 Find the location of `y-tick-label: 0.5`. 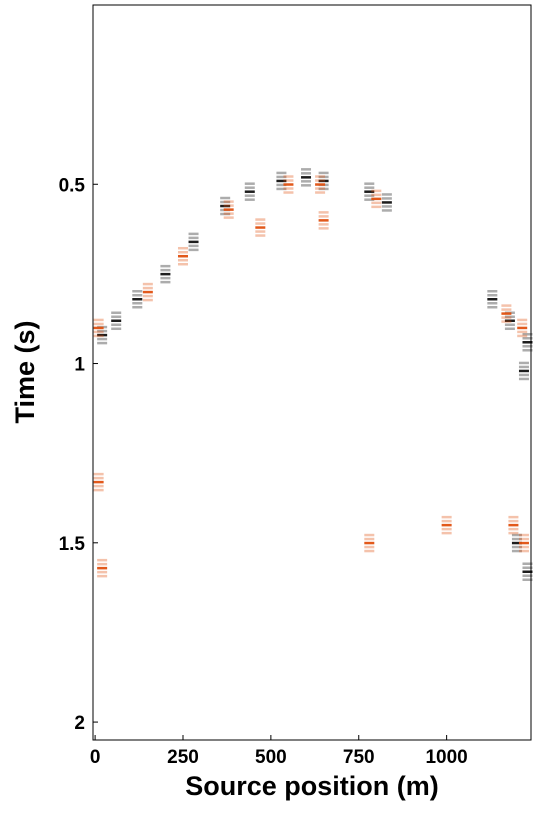

y-tick-label: 0.5 is located at coordinates (72, 185).